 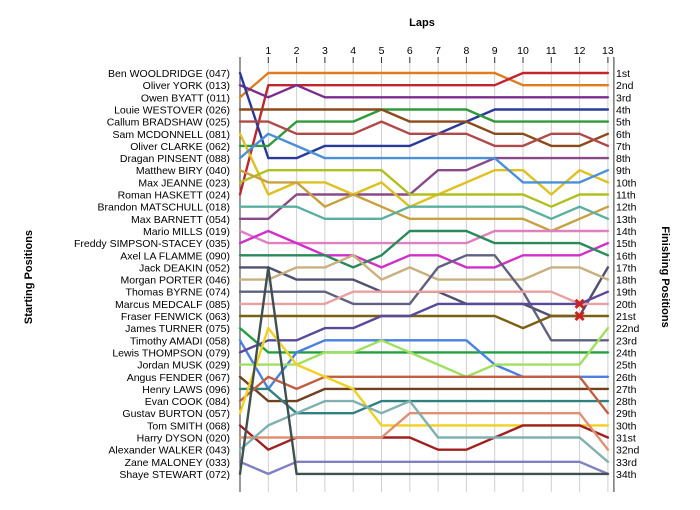 What do you see at coordinates (169, 74) in the screenshot?
I see `driver-label: Ben WOOLDRIDGE (047)` at bounding box center [169, 74].